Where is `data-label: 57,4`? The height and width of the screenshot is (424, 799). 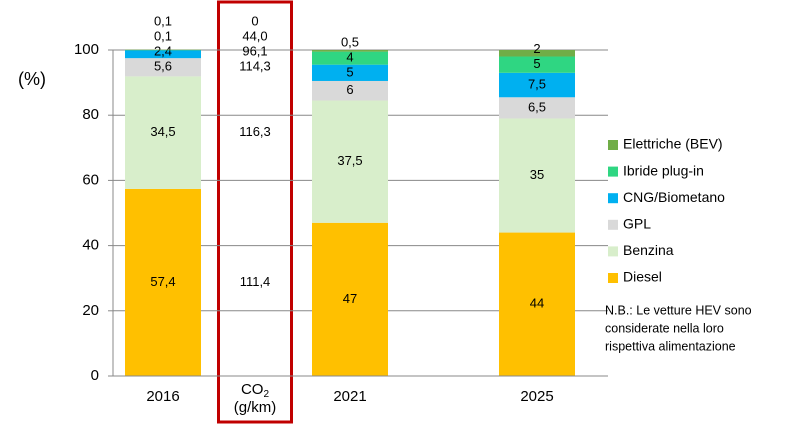
data-label: 57,4 is located at coordinates (162, 281).